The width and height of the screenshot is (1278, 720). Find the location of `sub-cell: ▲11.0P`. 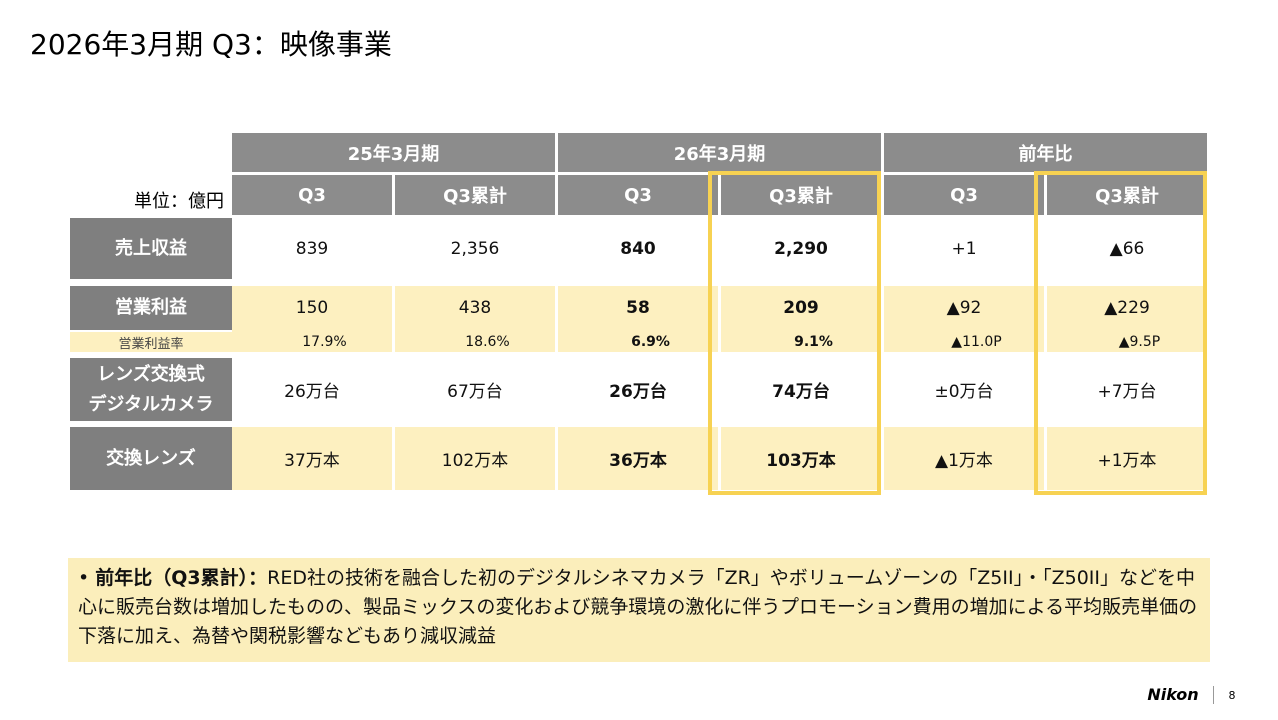

sub-cell: ▲11.0P is located at coordinates (976, 342).